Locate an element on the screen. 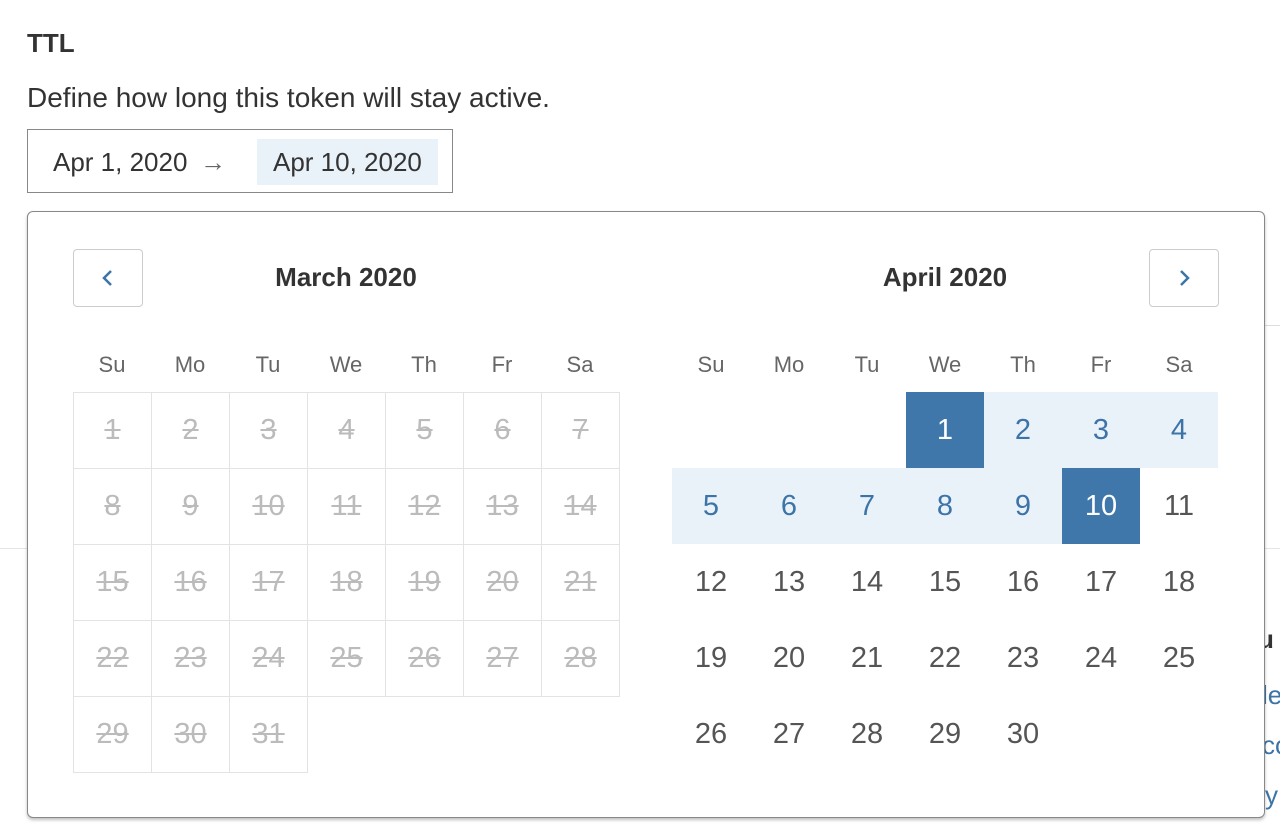 Image resolution: width=1280 pixels, height=836 pixels. day-cell-selected: 1 is located at coordinates (945, 430).